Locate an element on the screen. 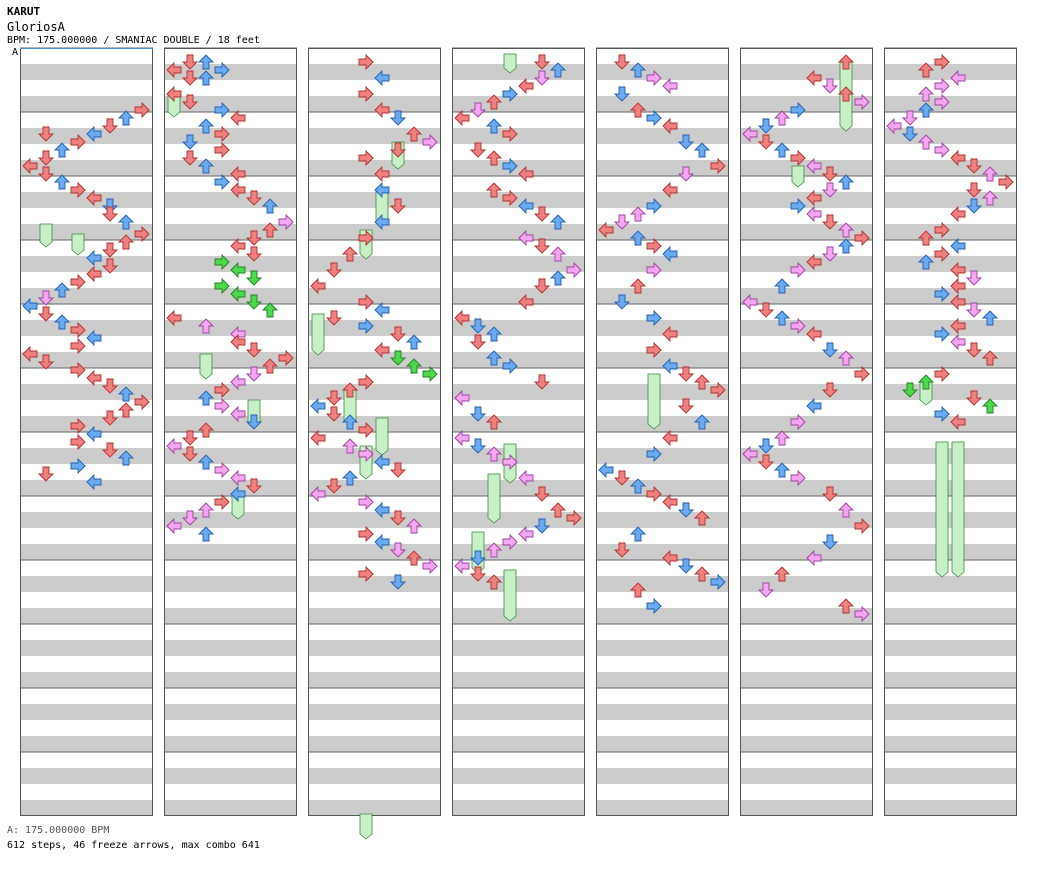 This screenshot has width=1040, height=876. chart-column-border is located at coordinates (374, 432).